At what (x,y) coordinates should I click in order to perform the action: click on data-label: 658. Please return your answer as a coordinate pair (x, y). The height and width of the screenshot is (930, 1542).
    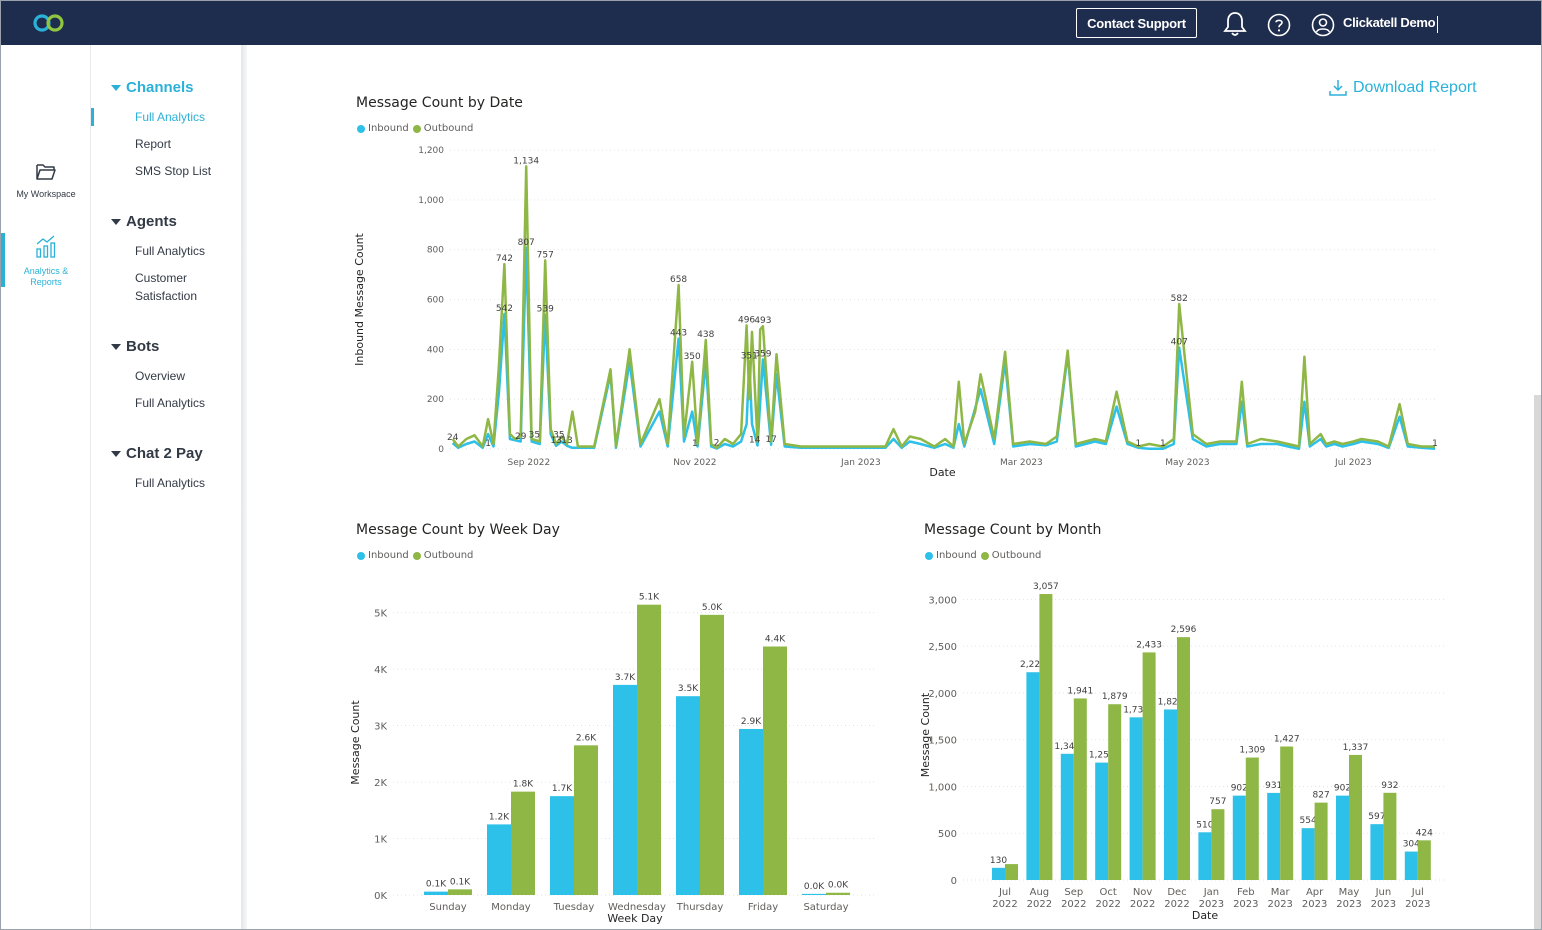
    Looking at the image, I should click on (678, 280).